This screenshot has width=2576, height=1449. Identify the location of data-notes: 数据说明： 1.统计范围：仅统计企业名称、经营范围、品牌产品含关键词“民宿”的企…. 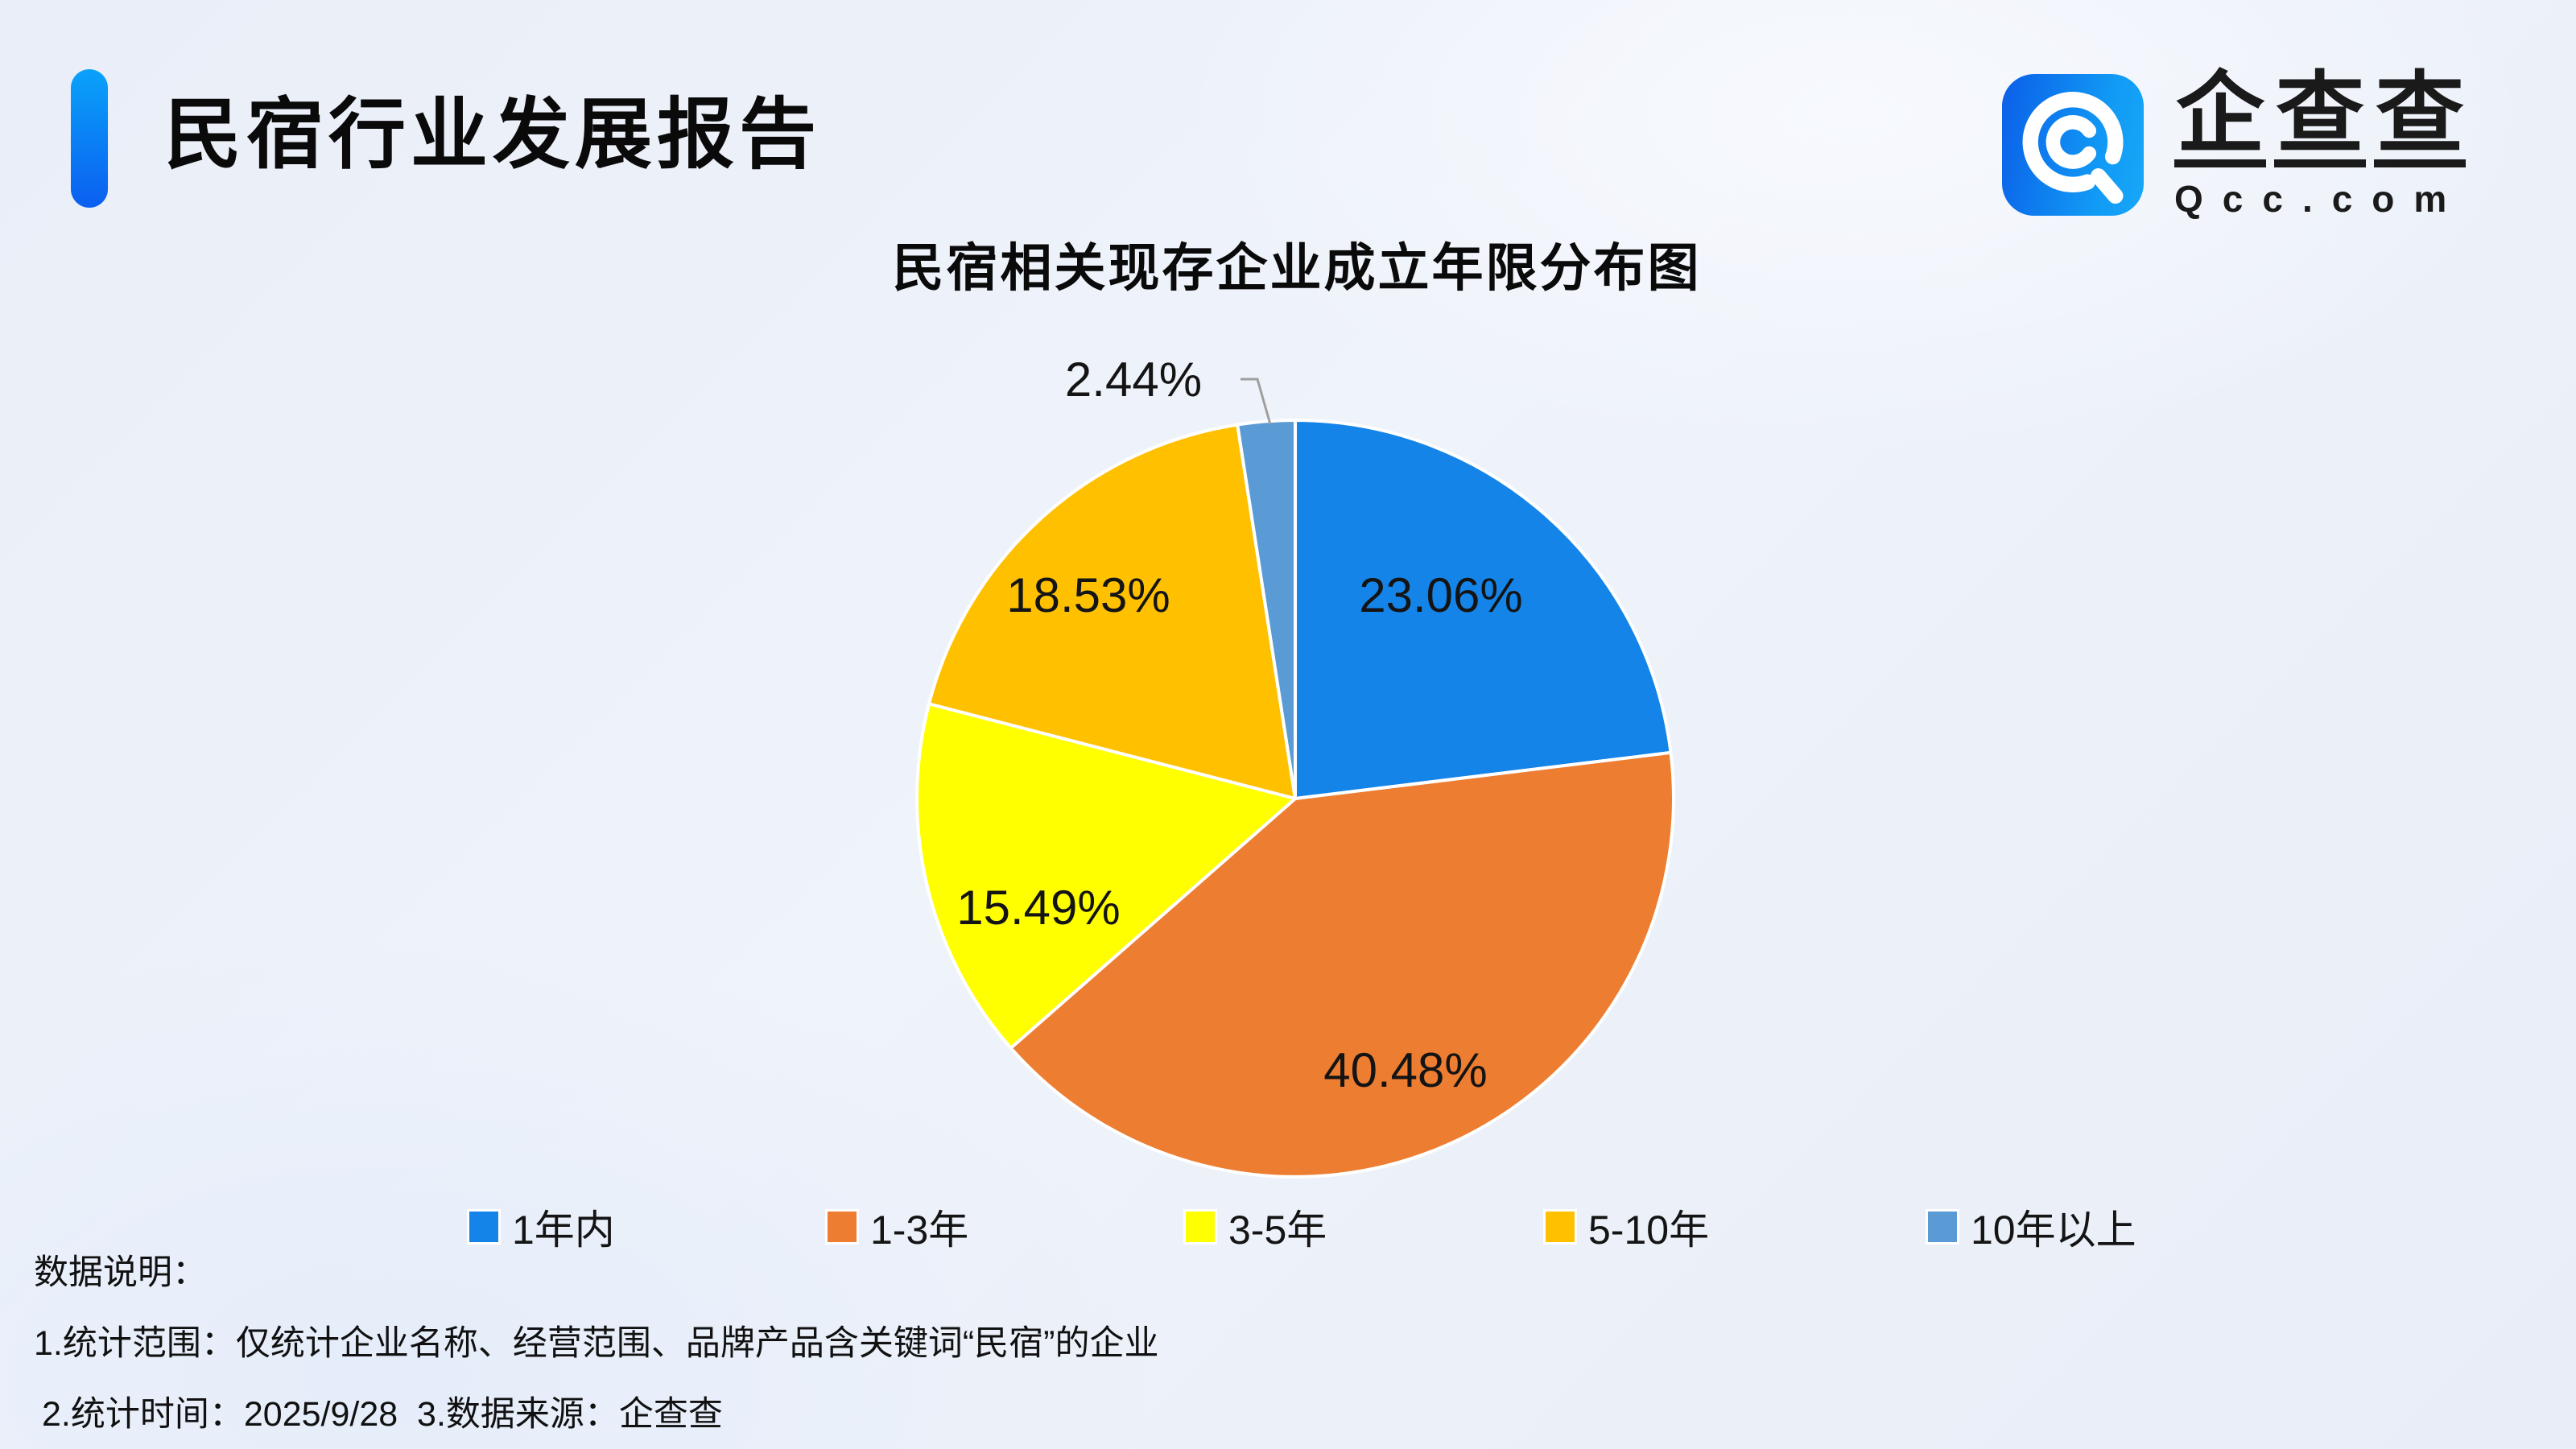
(596, 1344).